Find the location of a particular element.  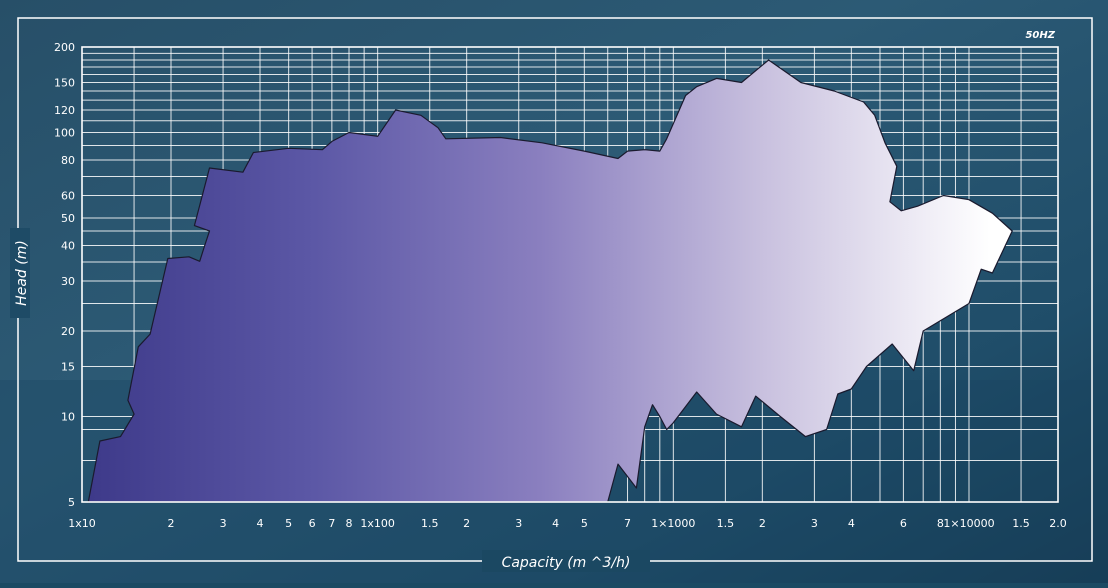

x-axis-label: Capacity (m ^3/h) is located at coordinates (566, 563).